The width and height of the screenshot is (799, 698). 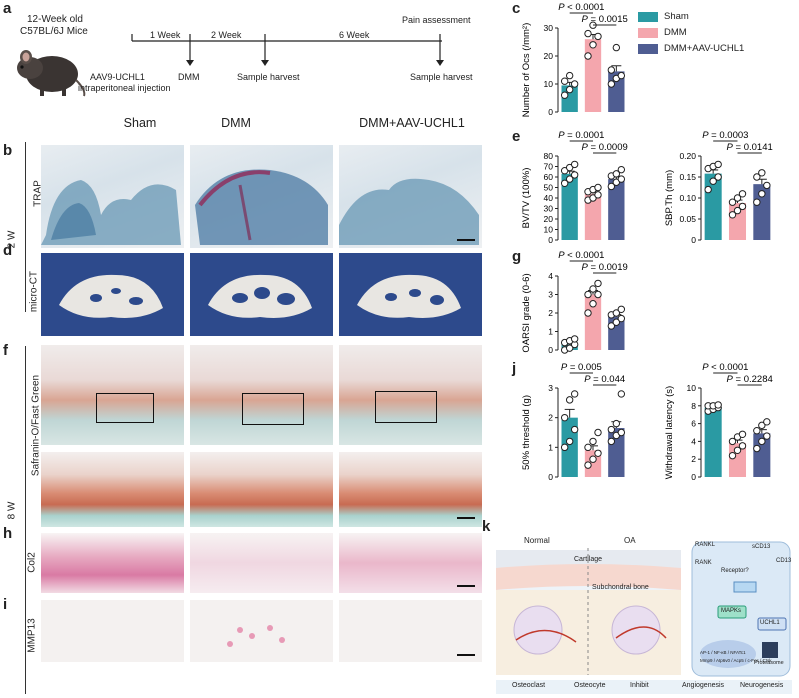 I want to click on mouse-age: 12-Week old, so click(x=55, y=19).